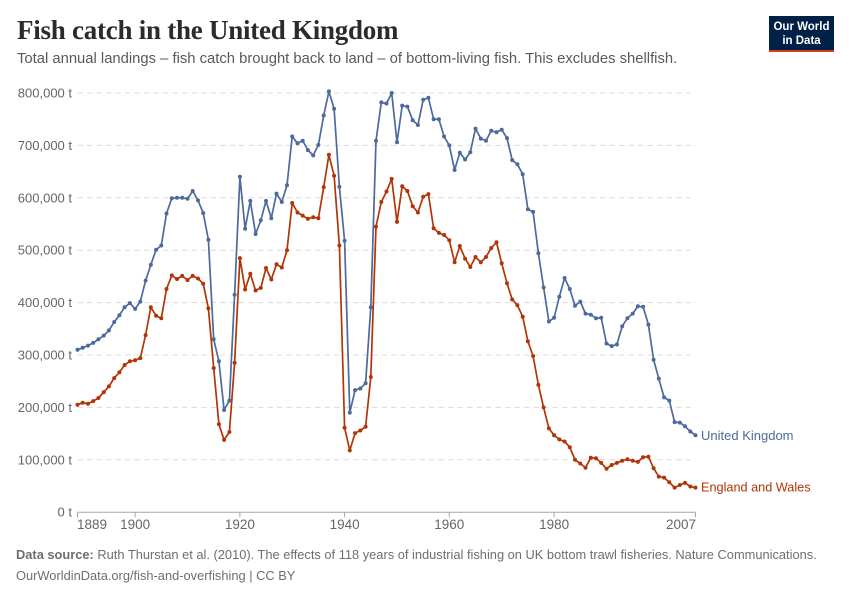  Describe the element at coordinates (449, 524) in the screenshot. I see `svg-text: 1960` at that location.